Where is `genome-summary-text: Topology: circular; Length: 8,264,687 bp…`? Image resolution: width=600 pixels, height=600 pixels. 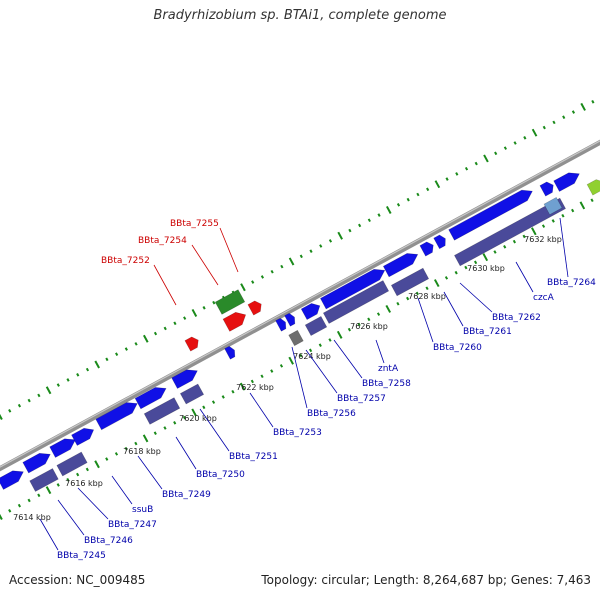 genome-summary-text: Topology: circular; Length: 8,264,687 bp… is located at coordinates (426, 580).